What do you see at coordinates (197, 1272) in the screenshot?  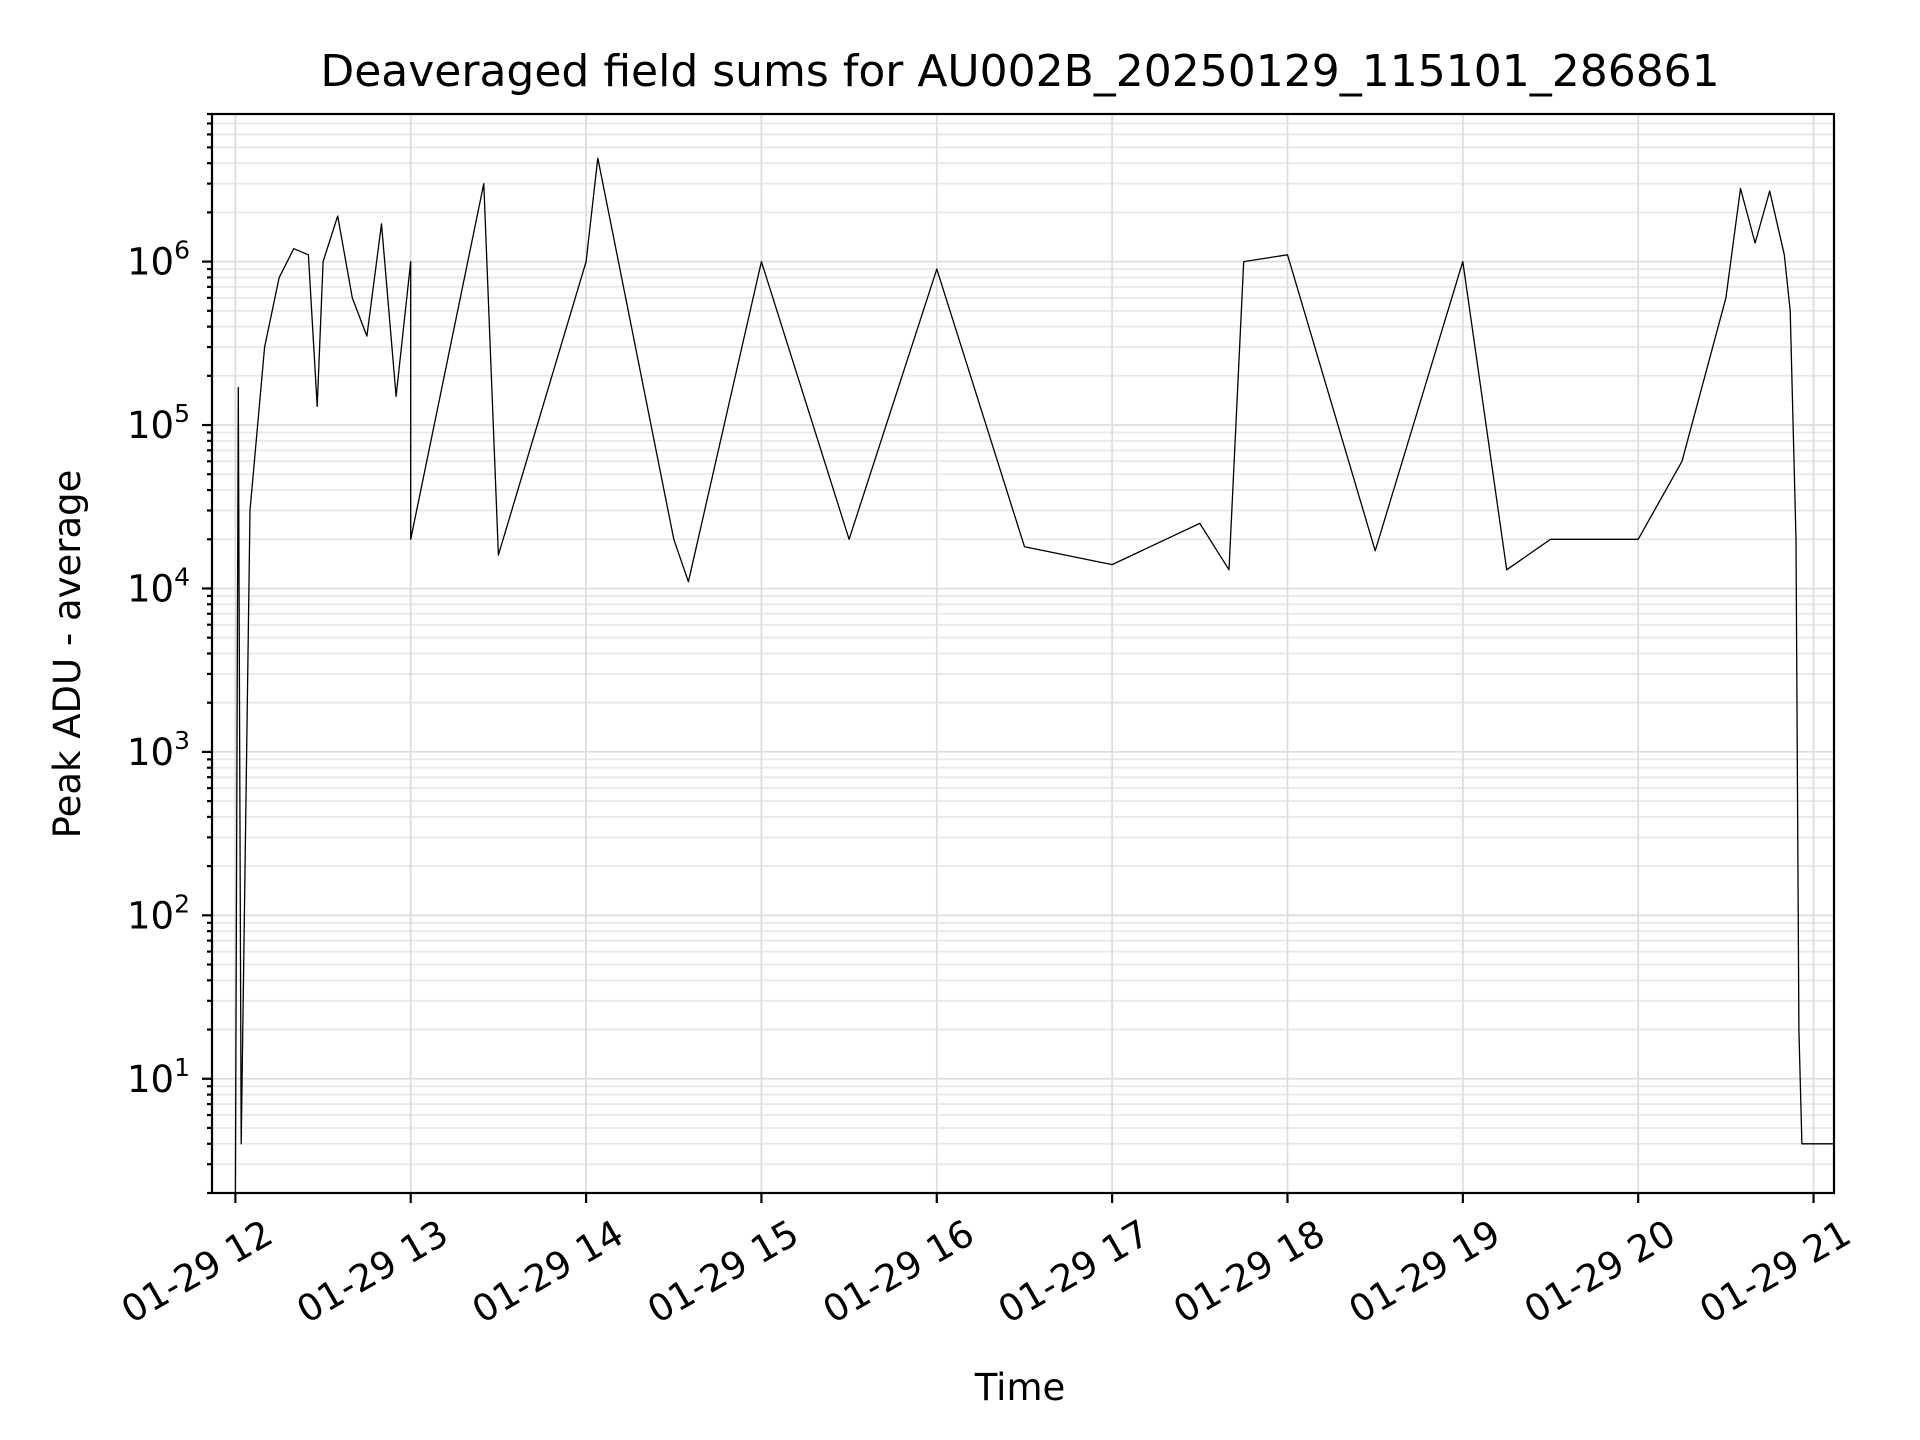 I see `x-tick-label: 01-29 12` at bounding box center [197, 1272].